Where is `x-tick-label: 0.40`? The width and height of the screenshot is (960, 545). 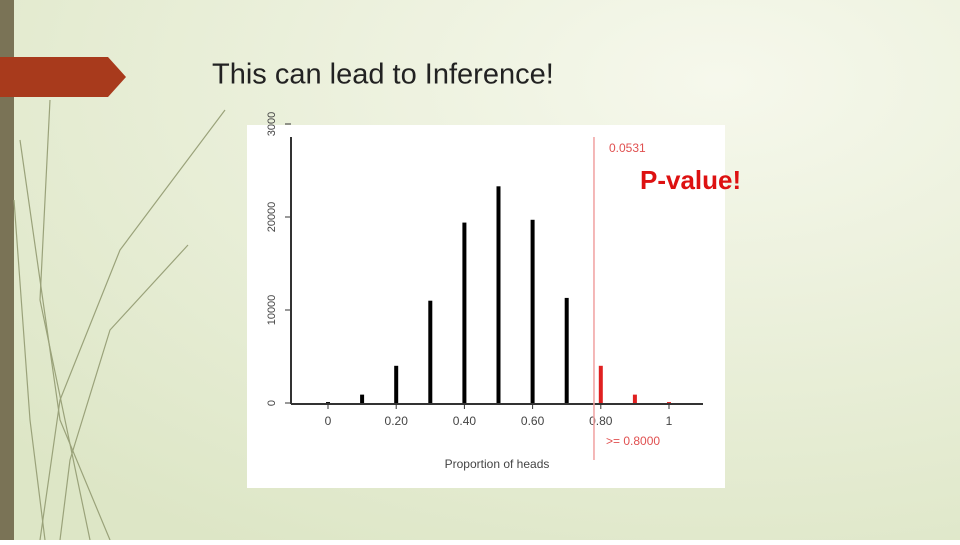 x-tick-label: 0.40 is located at coordinates (465, 421).